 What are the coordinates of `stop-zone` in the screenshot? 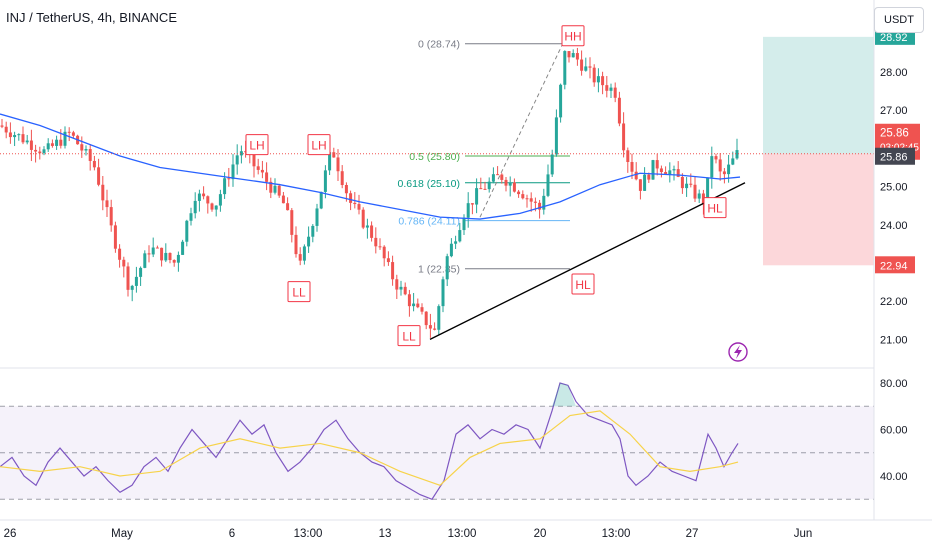 It's located at (818, 209).